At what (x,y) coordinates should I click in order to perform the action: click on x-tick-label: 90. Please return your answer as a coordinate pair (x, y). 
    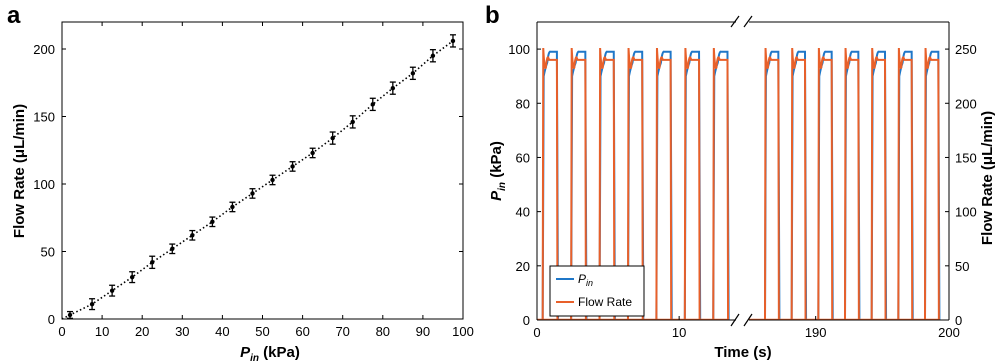
    Looking at the image, I should click on (423, 331).